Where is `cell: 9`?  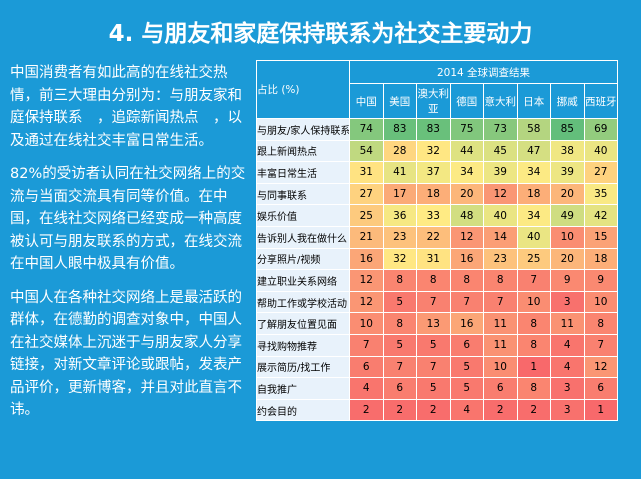 cell: 9 is located at coordinates (567, 280).